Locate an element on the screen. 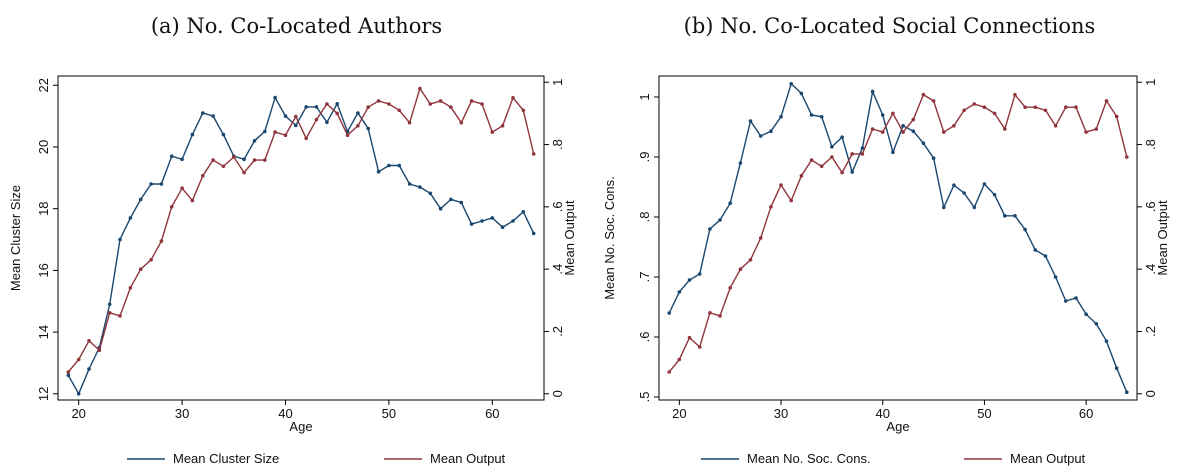 This screenshot has width=1186, height=472. y-tick-label: .5 is located at coordinates (644, 397).